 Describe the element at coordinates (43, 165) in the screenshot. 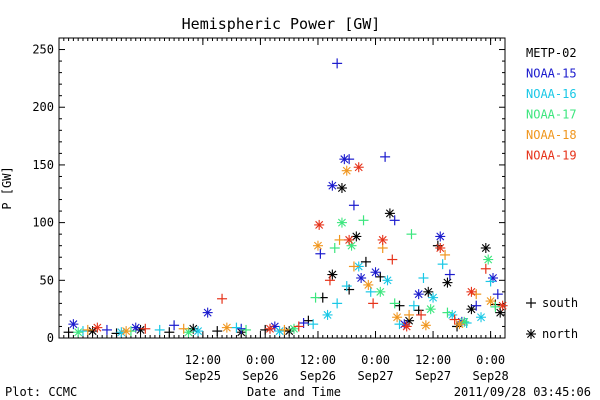

I see `y-tick-label: 150` at that location.